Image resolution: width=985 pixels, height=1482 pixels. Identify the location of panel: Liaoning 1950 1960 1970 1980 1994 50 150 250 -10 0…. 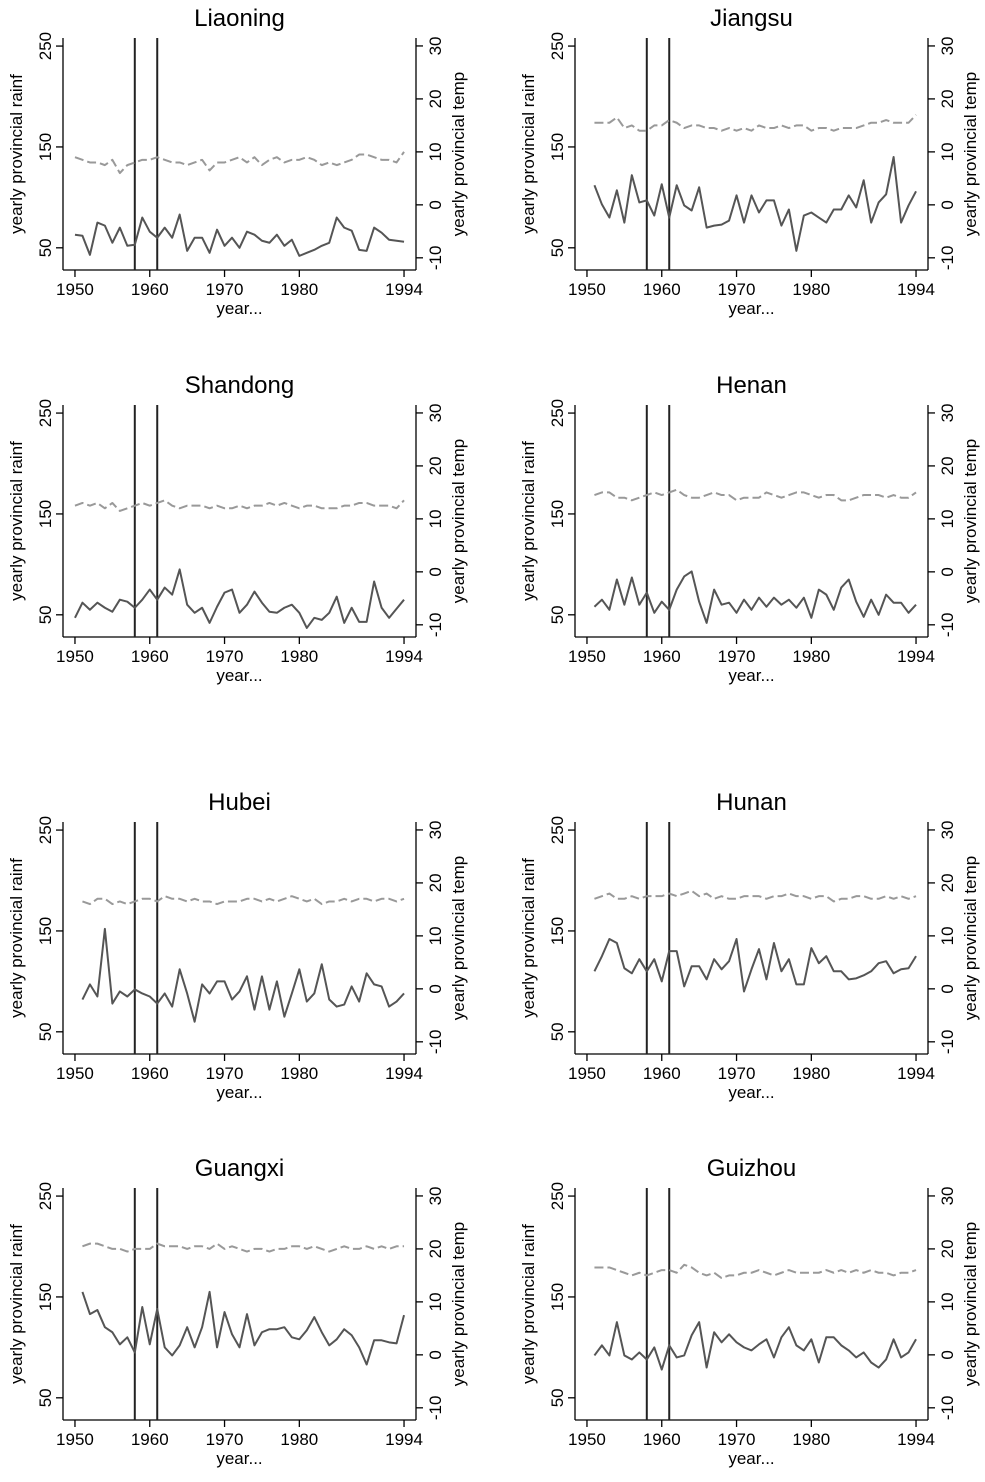
(237, 161).